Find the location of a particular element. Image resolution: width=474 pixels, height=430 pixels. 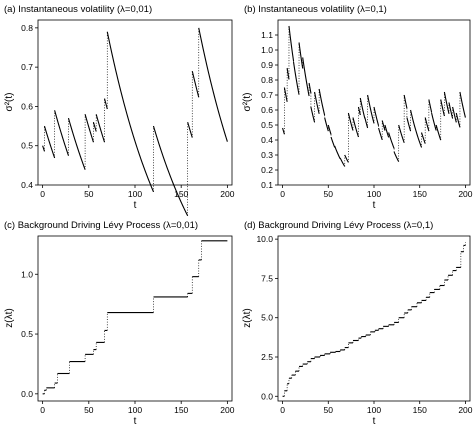

panel-a-x-tick-label: 100 is located at coordinates (135, 194).